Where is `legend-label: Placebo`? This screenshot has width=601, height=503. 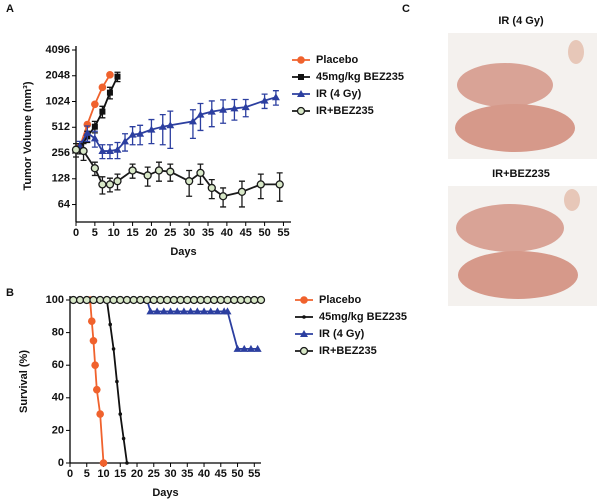
legend-label: Placebo is located at coordinates (340, 300).